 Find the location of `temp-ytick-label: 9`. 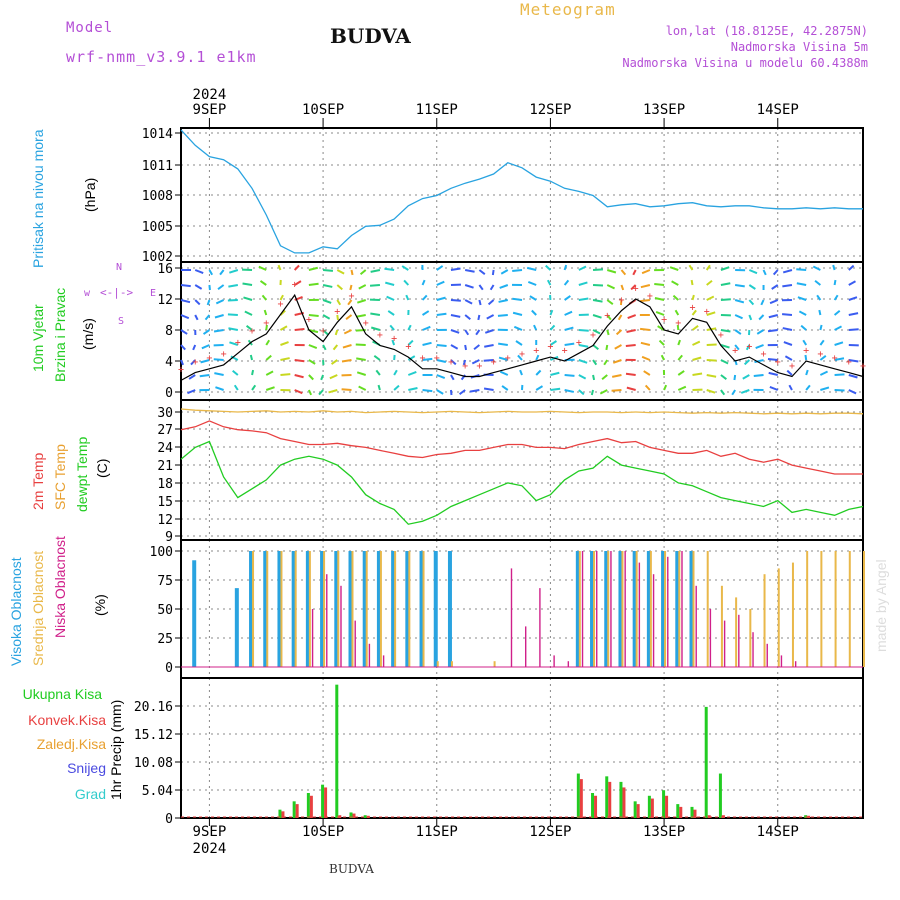

temp-ytick-label: 9 is located at coordinates (169, 537).